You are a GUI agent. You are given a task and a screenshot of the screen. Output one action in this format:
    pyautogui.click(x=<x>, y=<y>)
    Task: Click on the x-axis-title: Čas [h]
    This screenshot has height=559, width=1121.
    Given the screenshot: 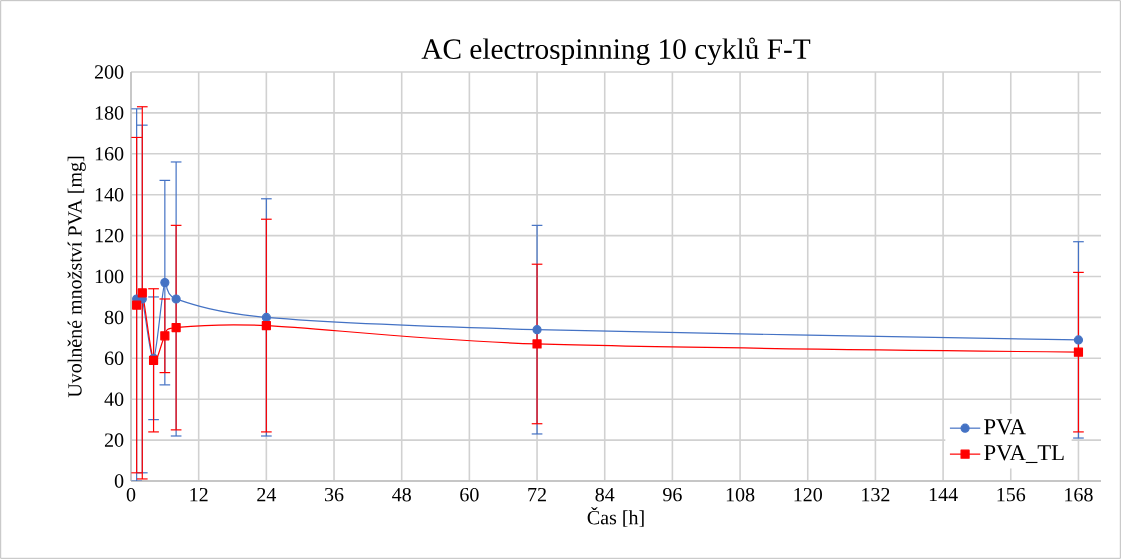 What is the action you would take?
    pyautogui.click(x=615, y=517)
    